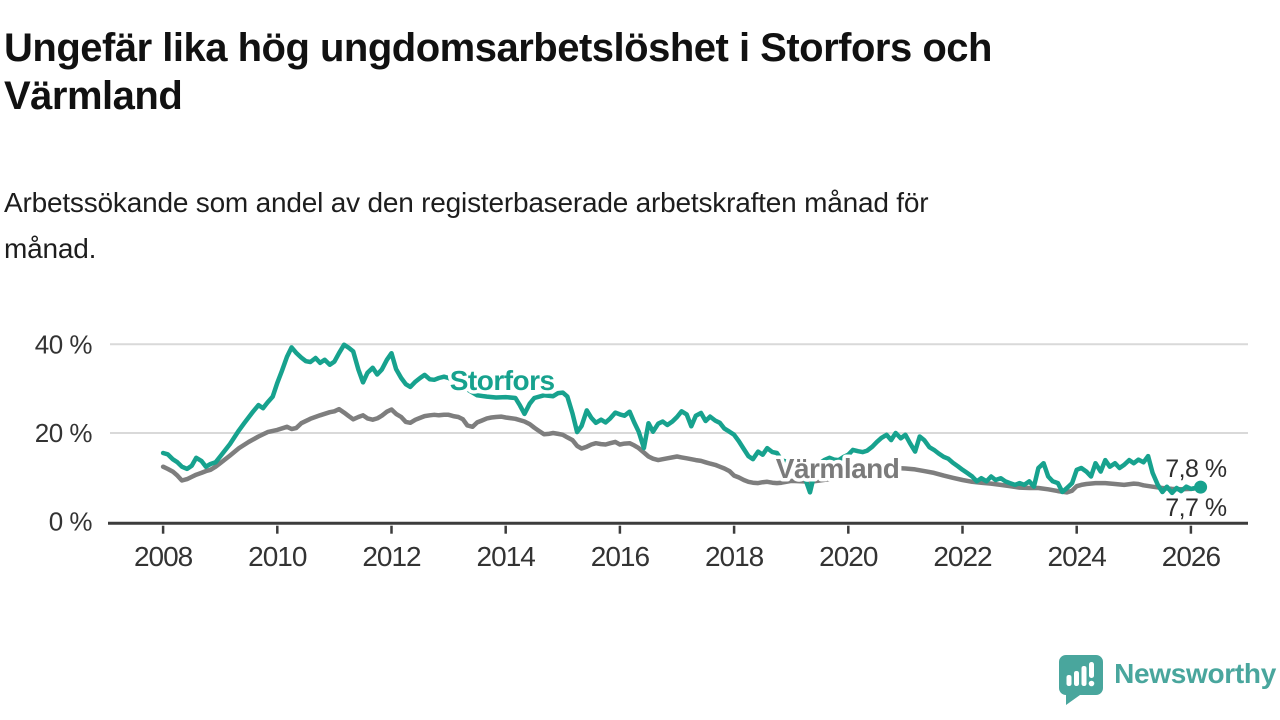 The image size is (1280, 720). What do you see at coordinates (848, 556) in the screenshot?
I see `x-tick-label: 2020` at bounding box center [848, 556].